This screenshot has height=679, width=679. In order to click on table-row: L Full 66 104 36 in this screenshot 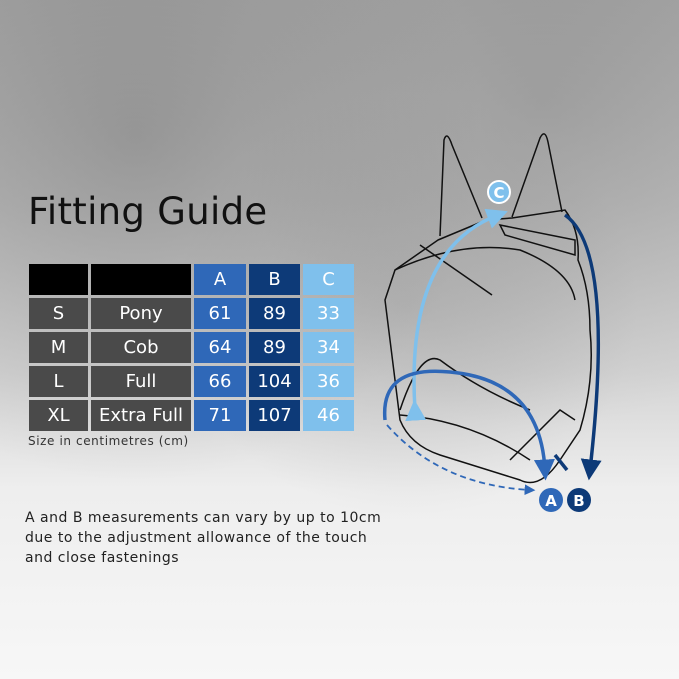, I will do `click(191, 381)`.